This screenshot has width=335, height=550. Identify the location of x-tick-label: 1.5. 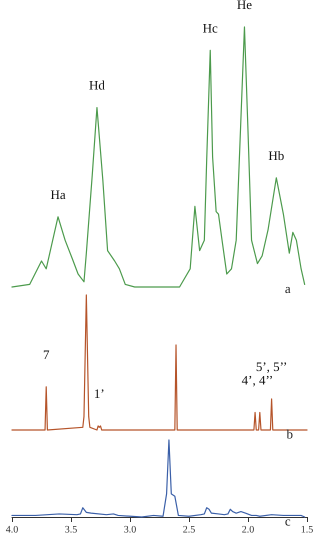
(307, 530).